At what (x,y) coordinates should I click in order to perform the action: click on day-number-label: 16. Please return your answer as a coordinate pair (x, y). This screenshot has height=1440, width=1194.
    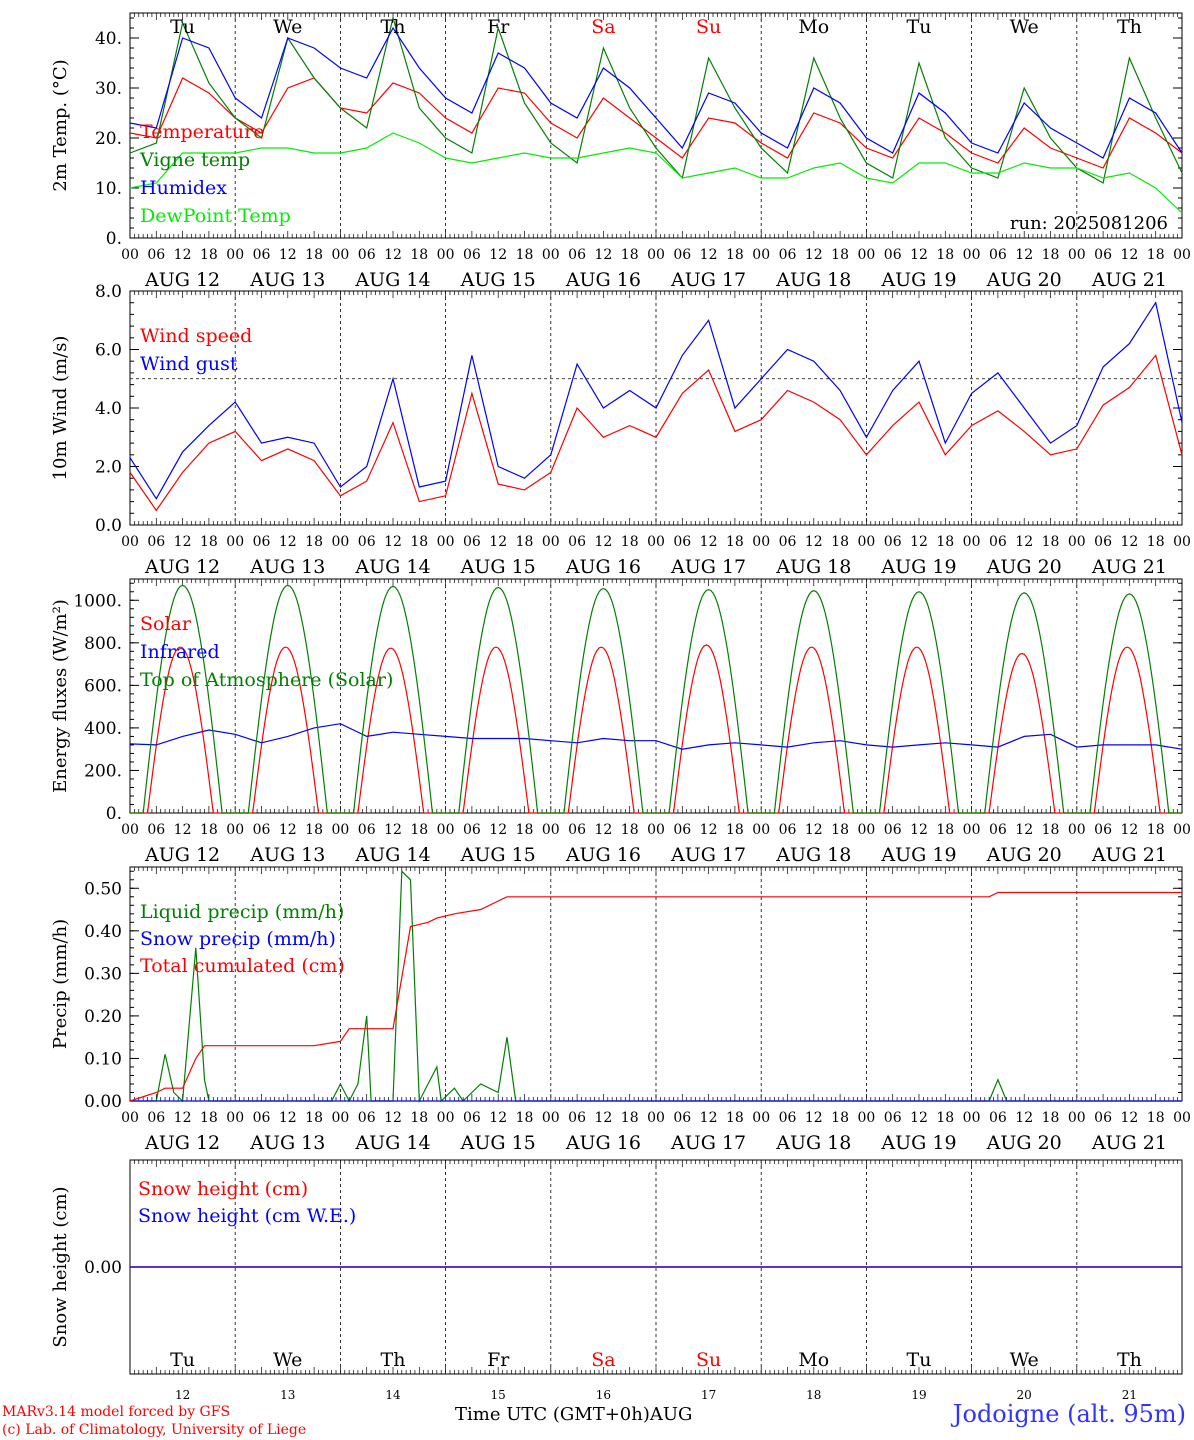
    Looking at the image, I should click on (603, 1395).